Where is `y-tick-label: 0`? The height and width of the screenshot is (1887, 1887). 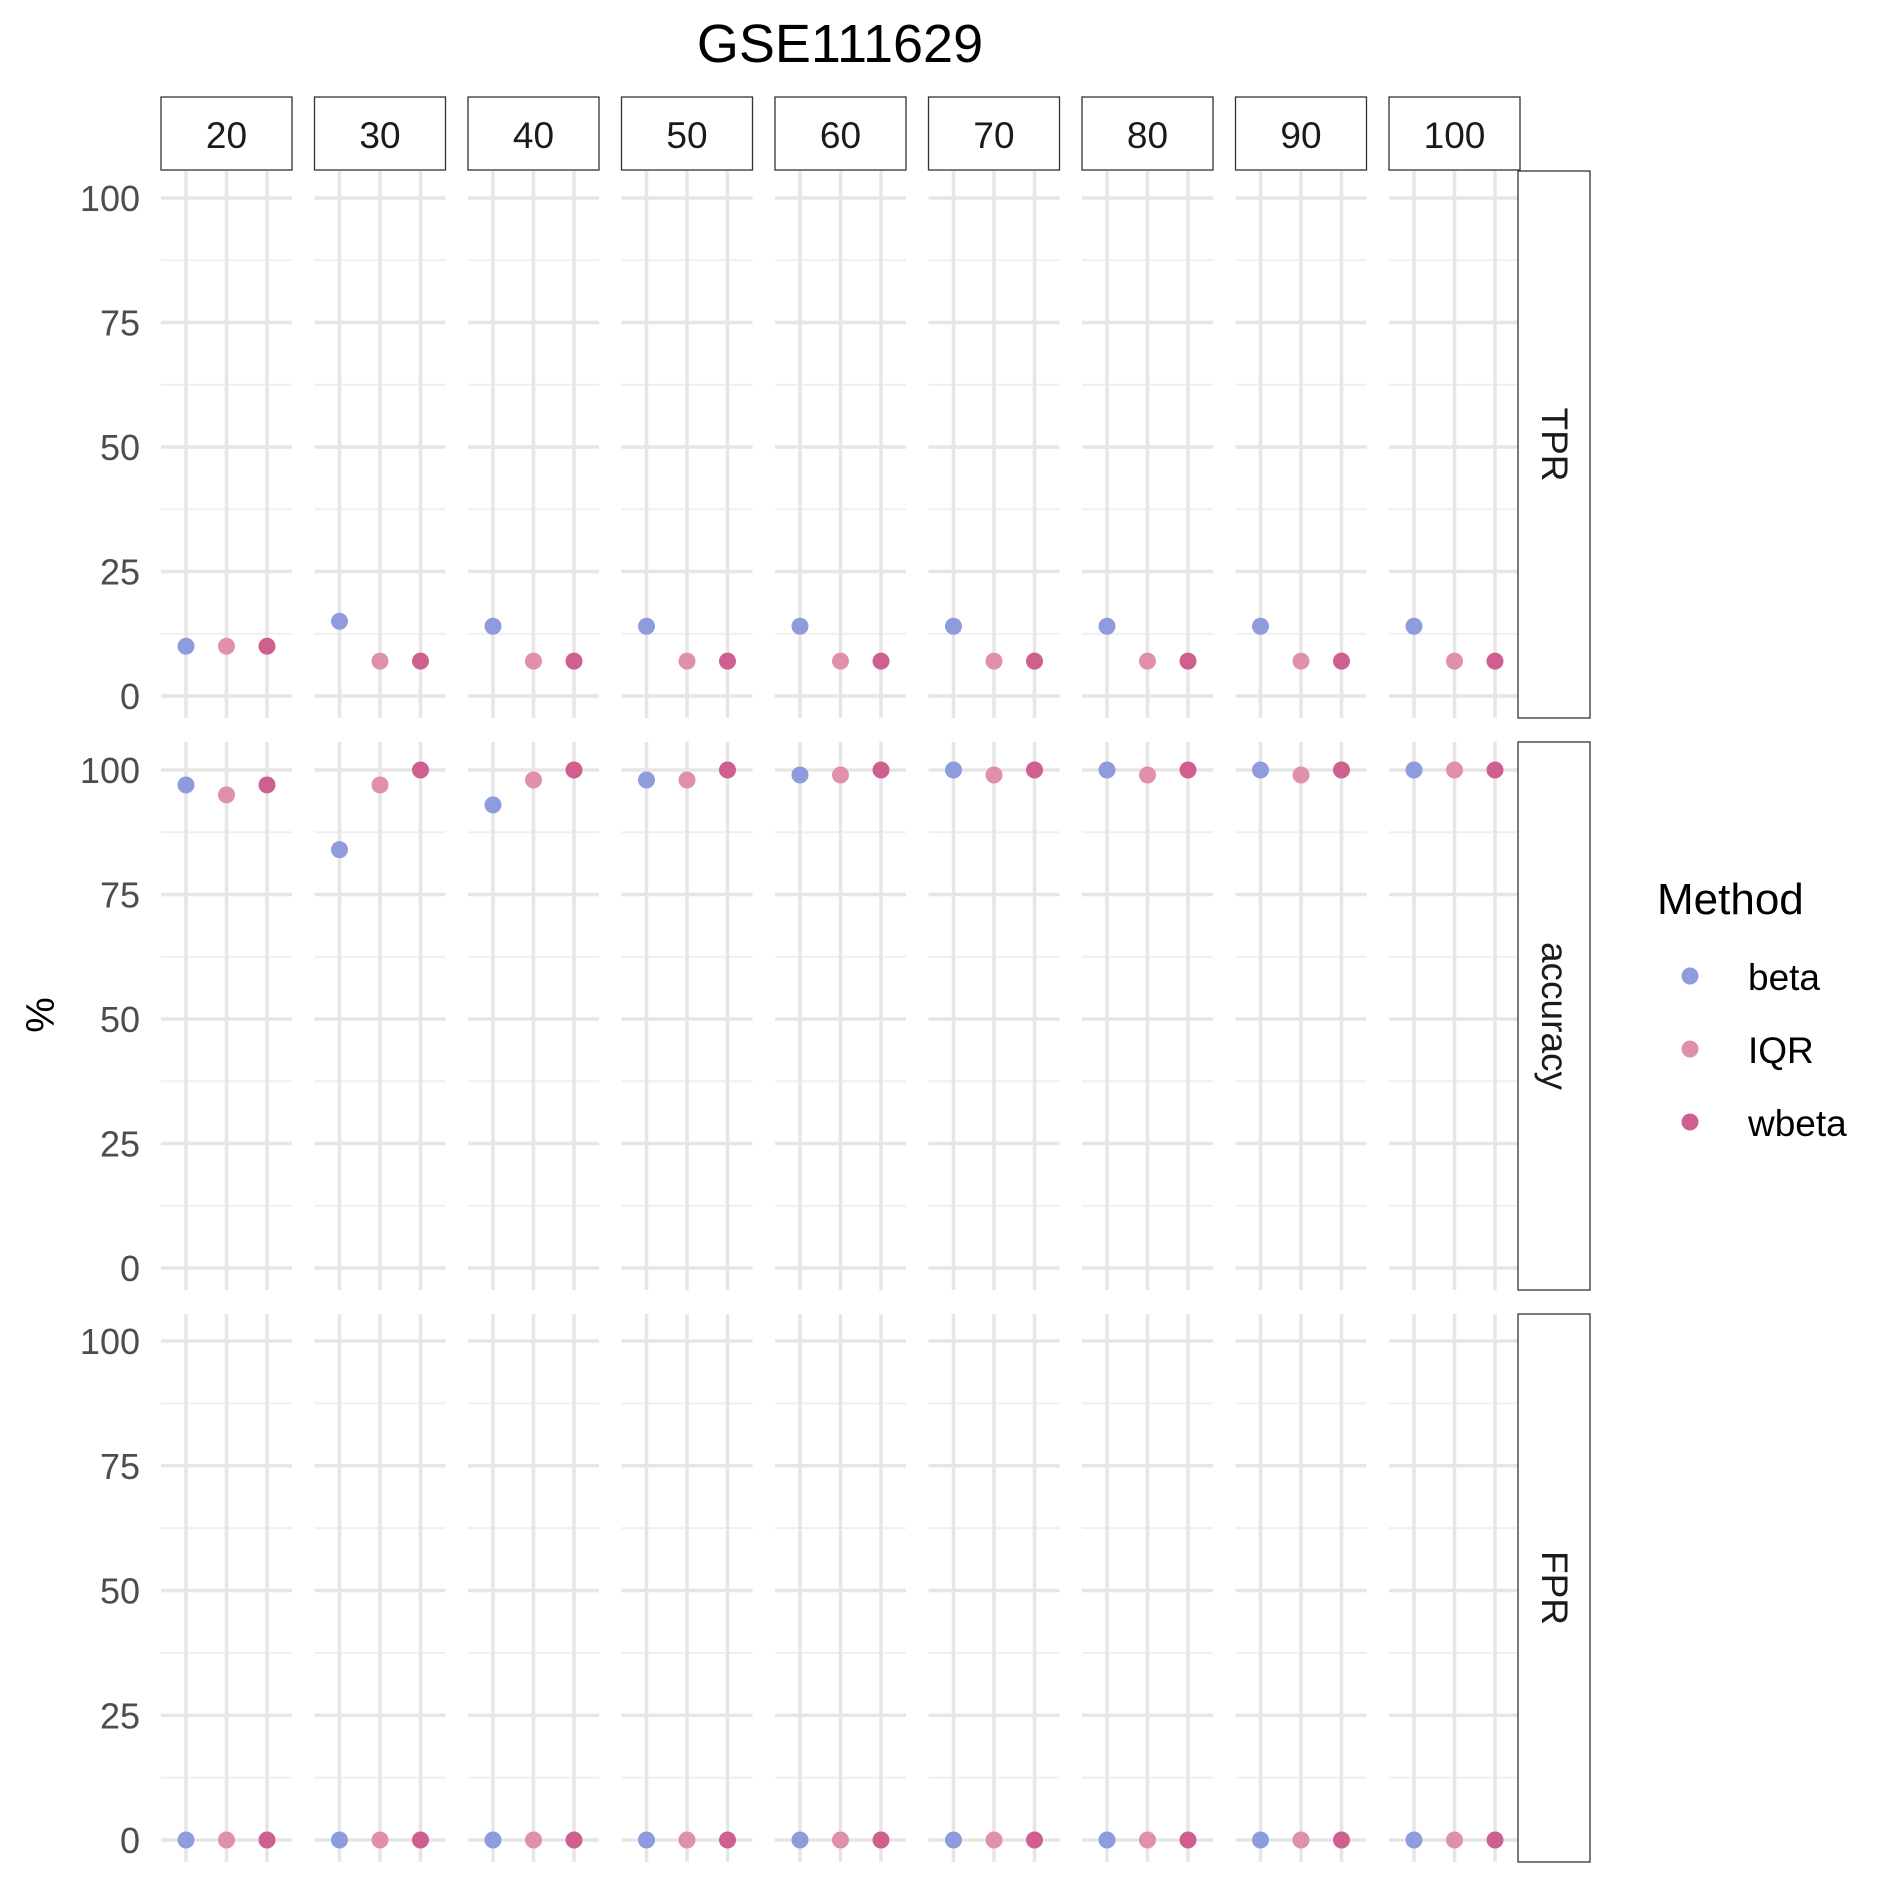 y-tick-label: 0 is located at coordinates (130, 696).